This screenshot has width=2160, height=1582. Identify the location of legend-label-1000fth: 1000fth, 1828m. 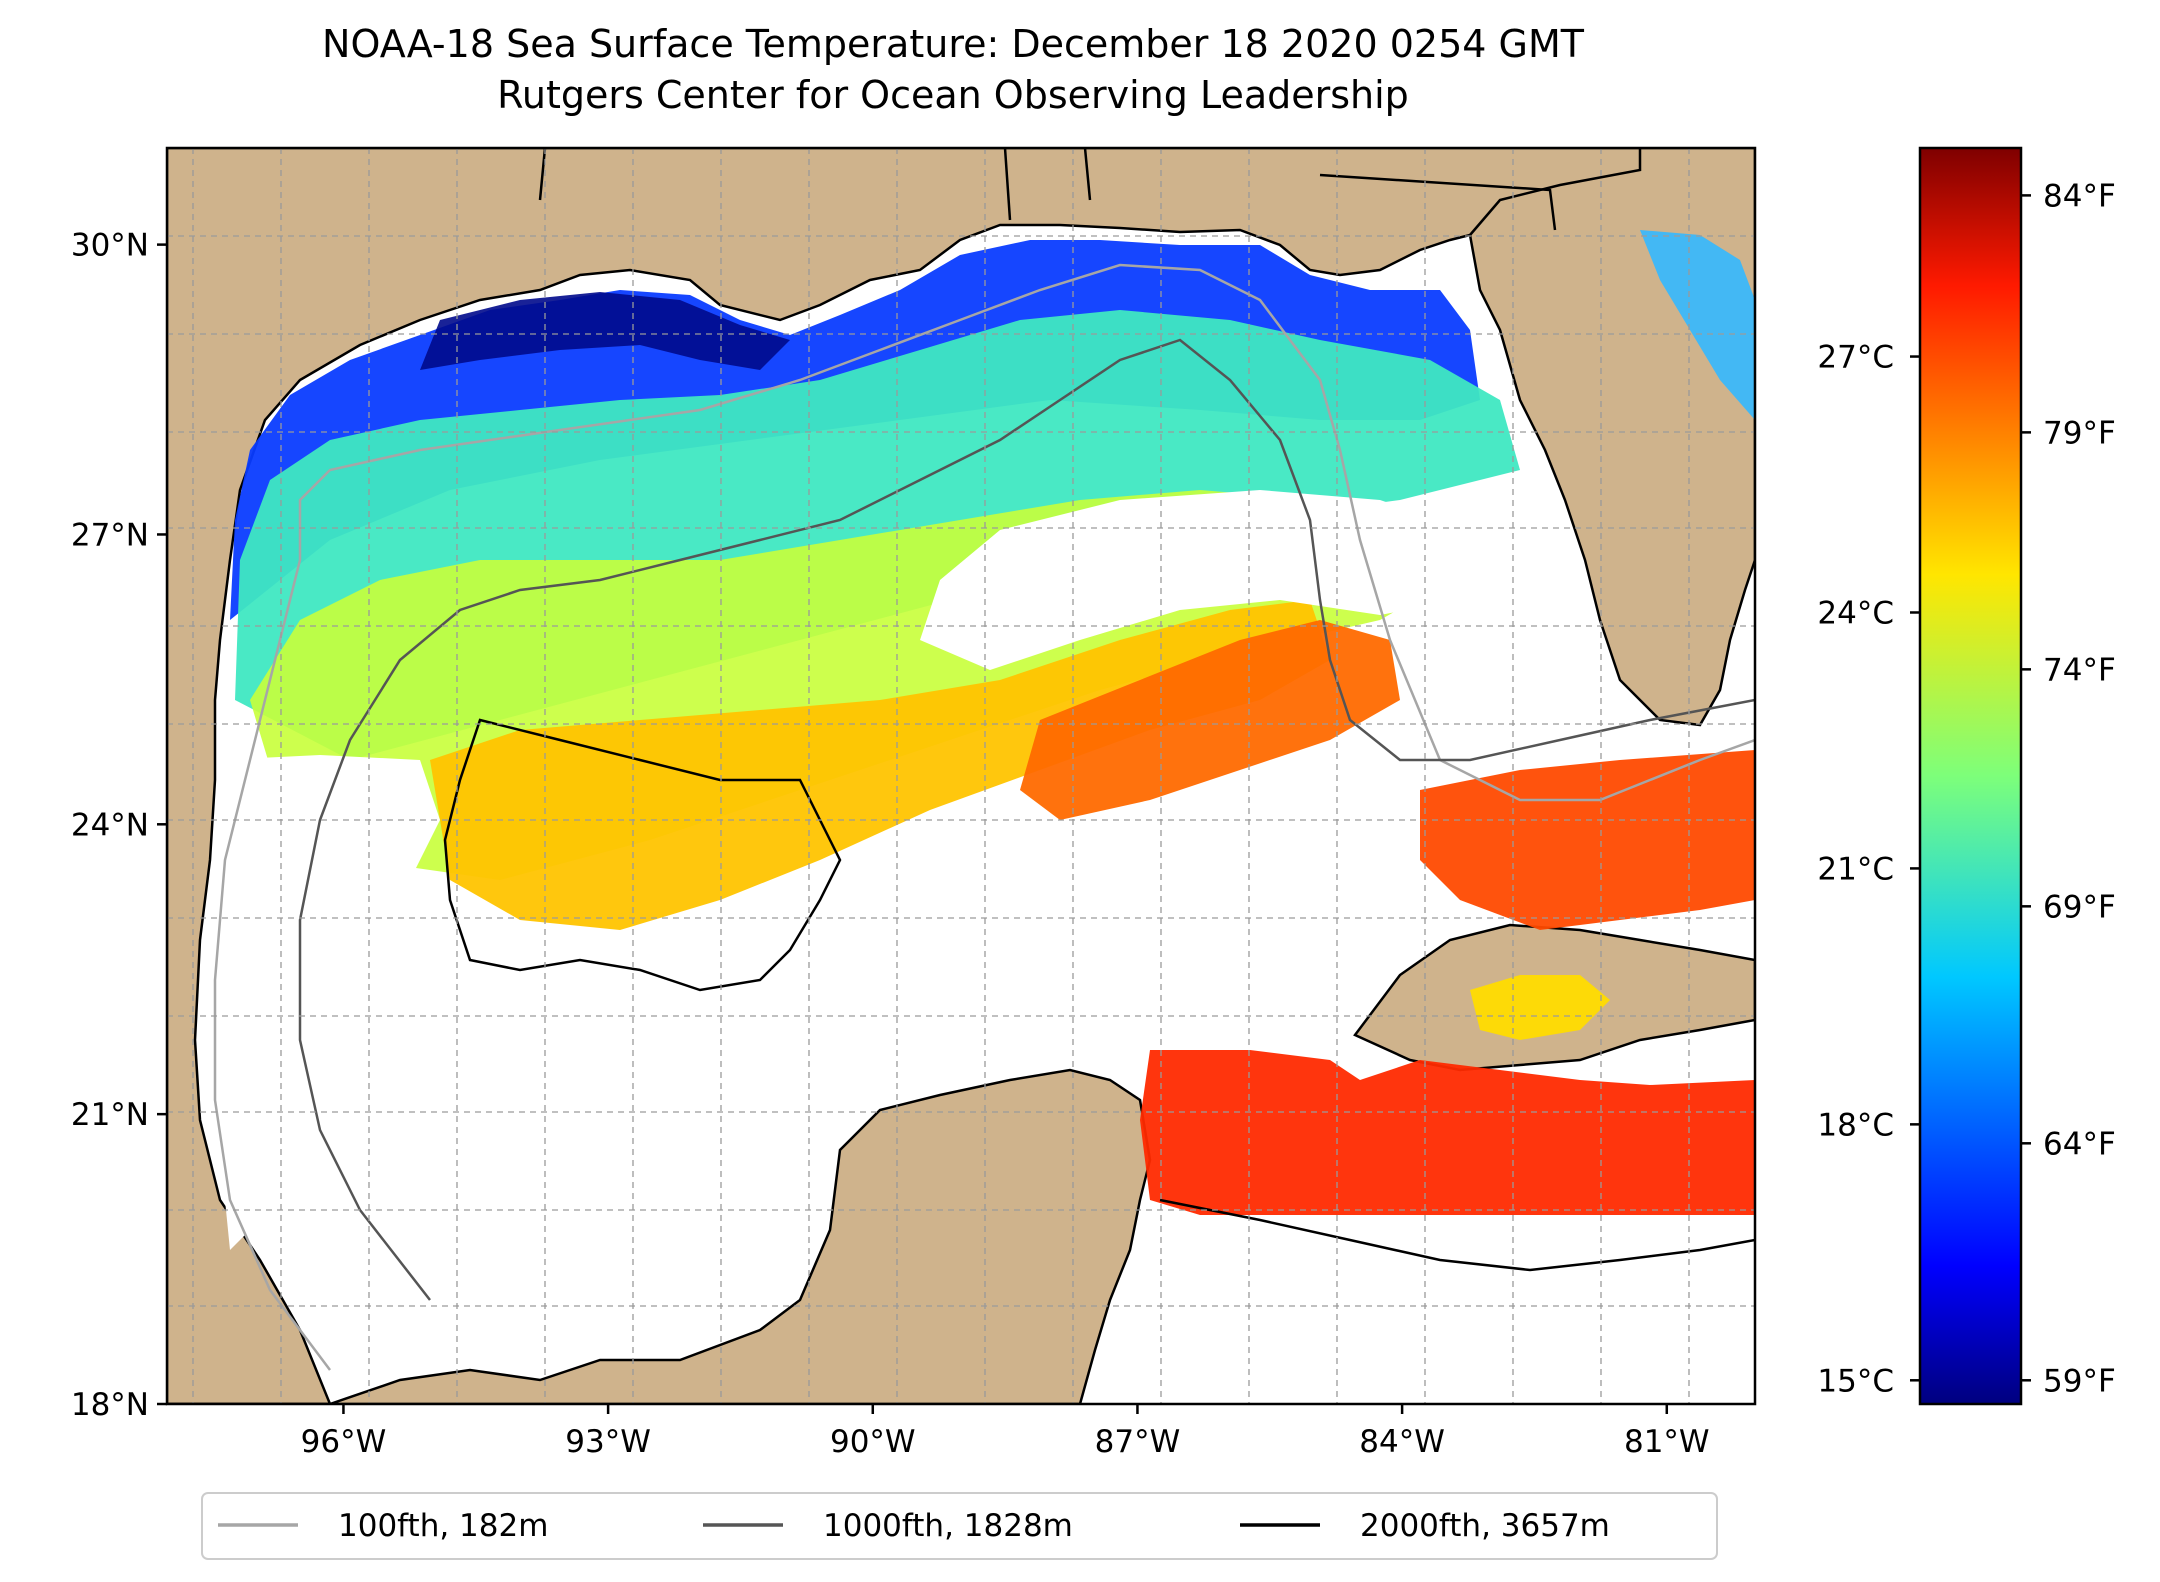
(948, 1526).